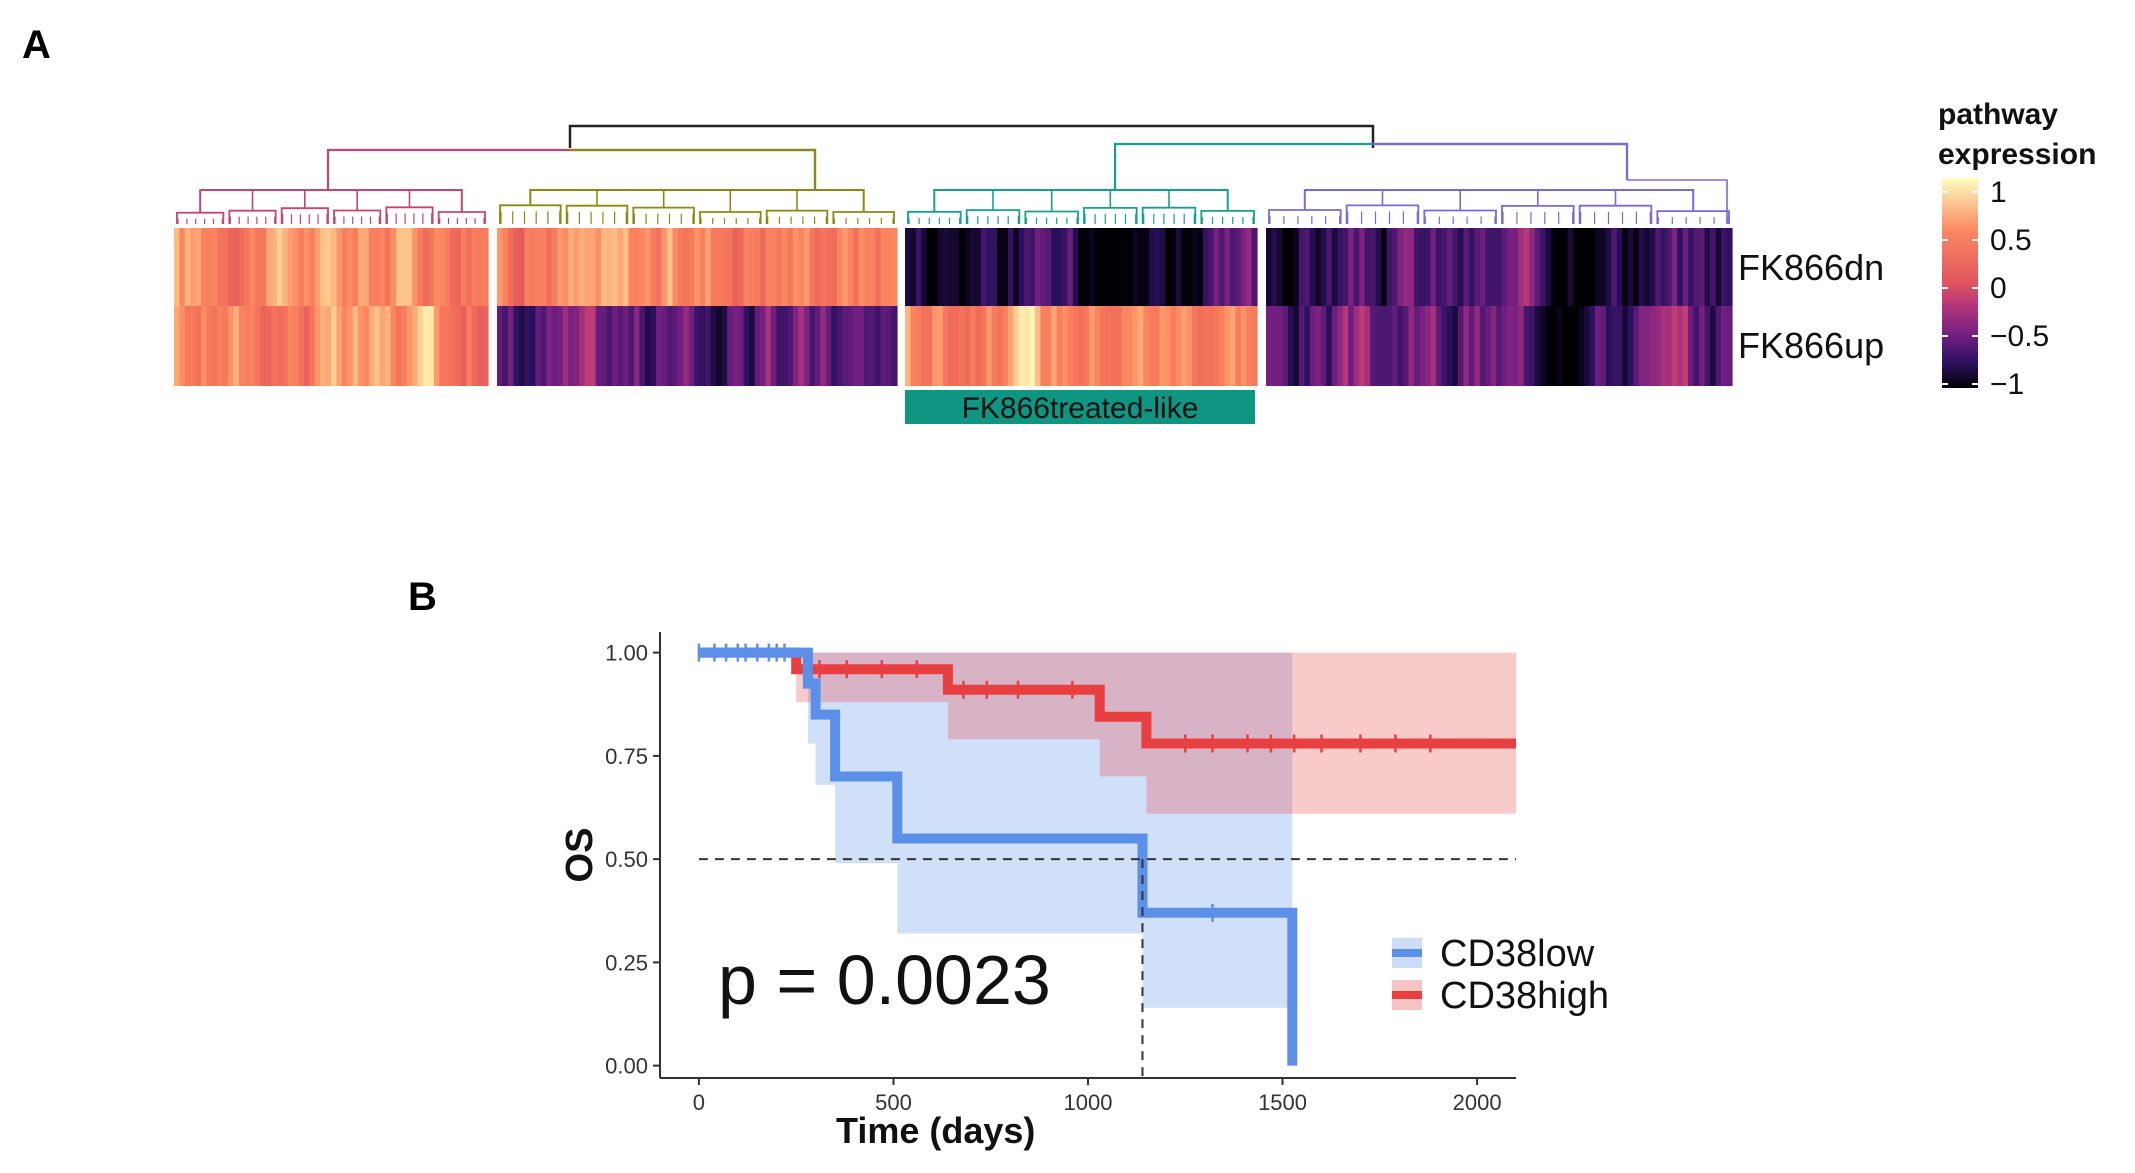 This screenshot has width=2135, height=1173. What do you see at coordinates (1501, 161) in the screenshot?
I see `dendrogram-mid-link` at bounding box center [1501, 161].